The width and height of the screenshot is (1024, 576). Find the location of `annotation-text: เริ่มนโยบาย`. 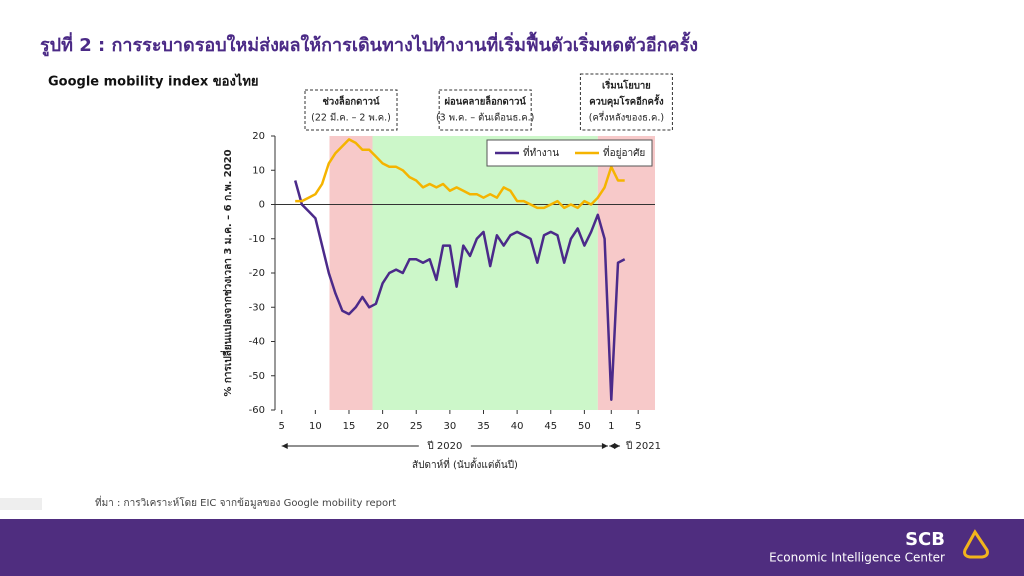

annotation-text: เริ่มนโยบาย is located at coordinates (626, 85).